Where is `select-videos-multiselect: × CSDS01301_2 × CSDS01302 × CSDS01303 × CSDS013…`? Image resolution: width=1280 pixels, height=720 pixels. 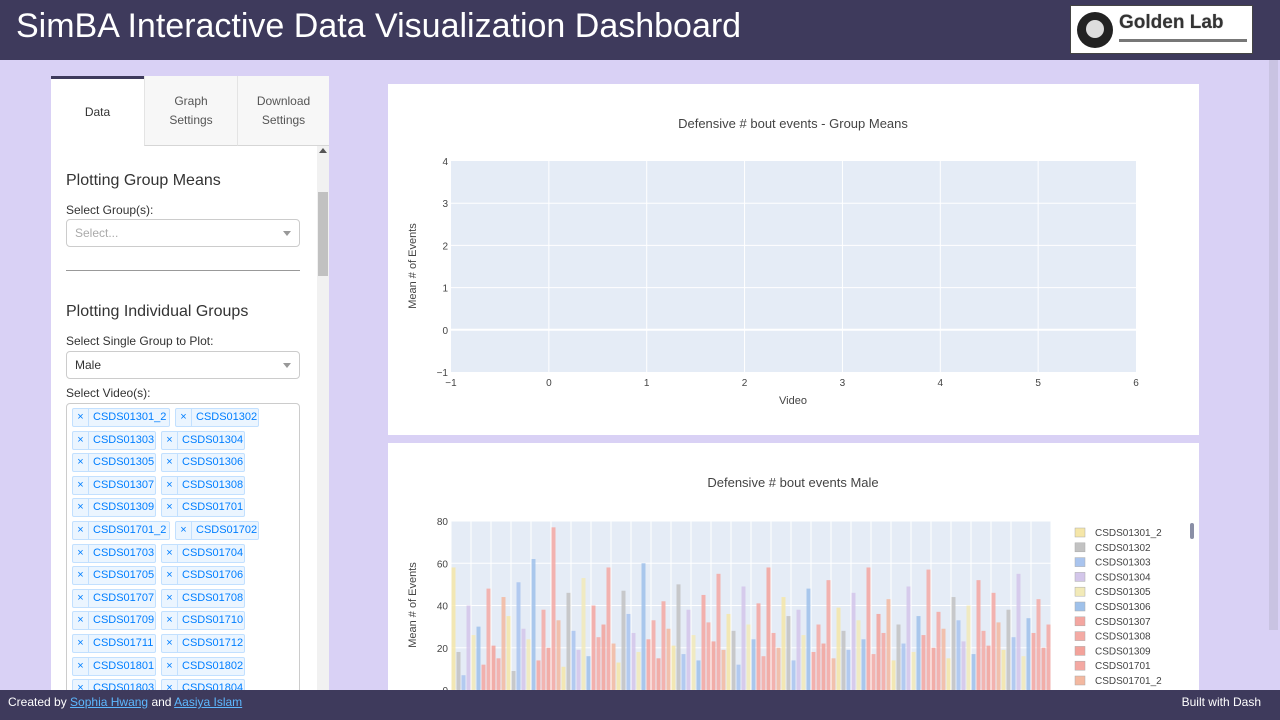
select-videos-multiselect: × CSDS01301_2 × CSDS01302 × CSDS01303 × CSDS013… is located at coordinates (183, 546).